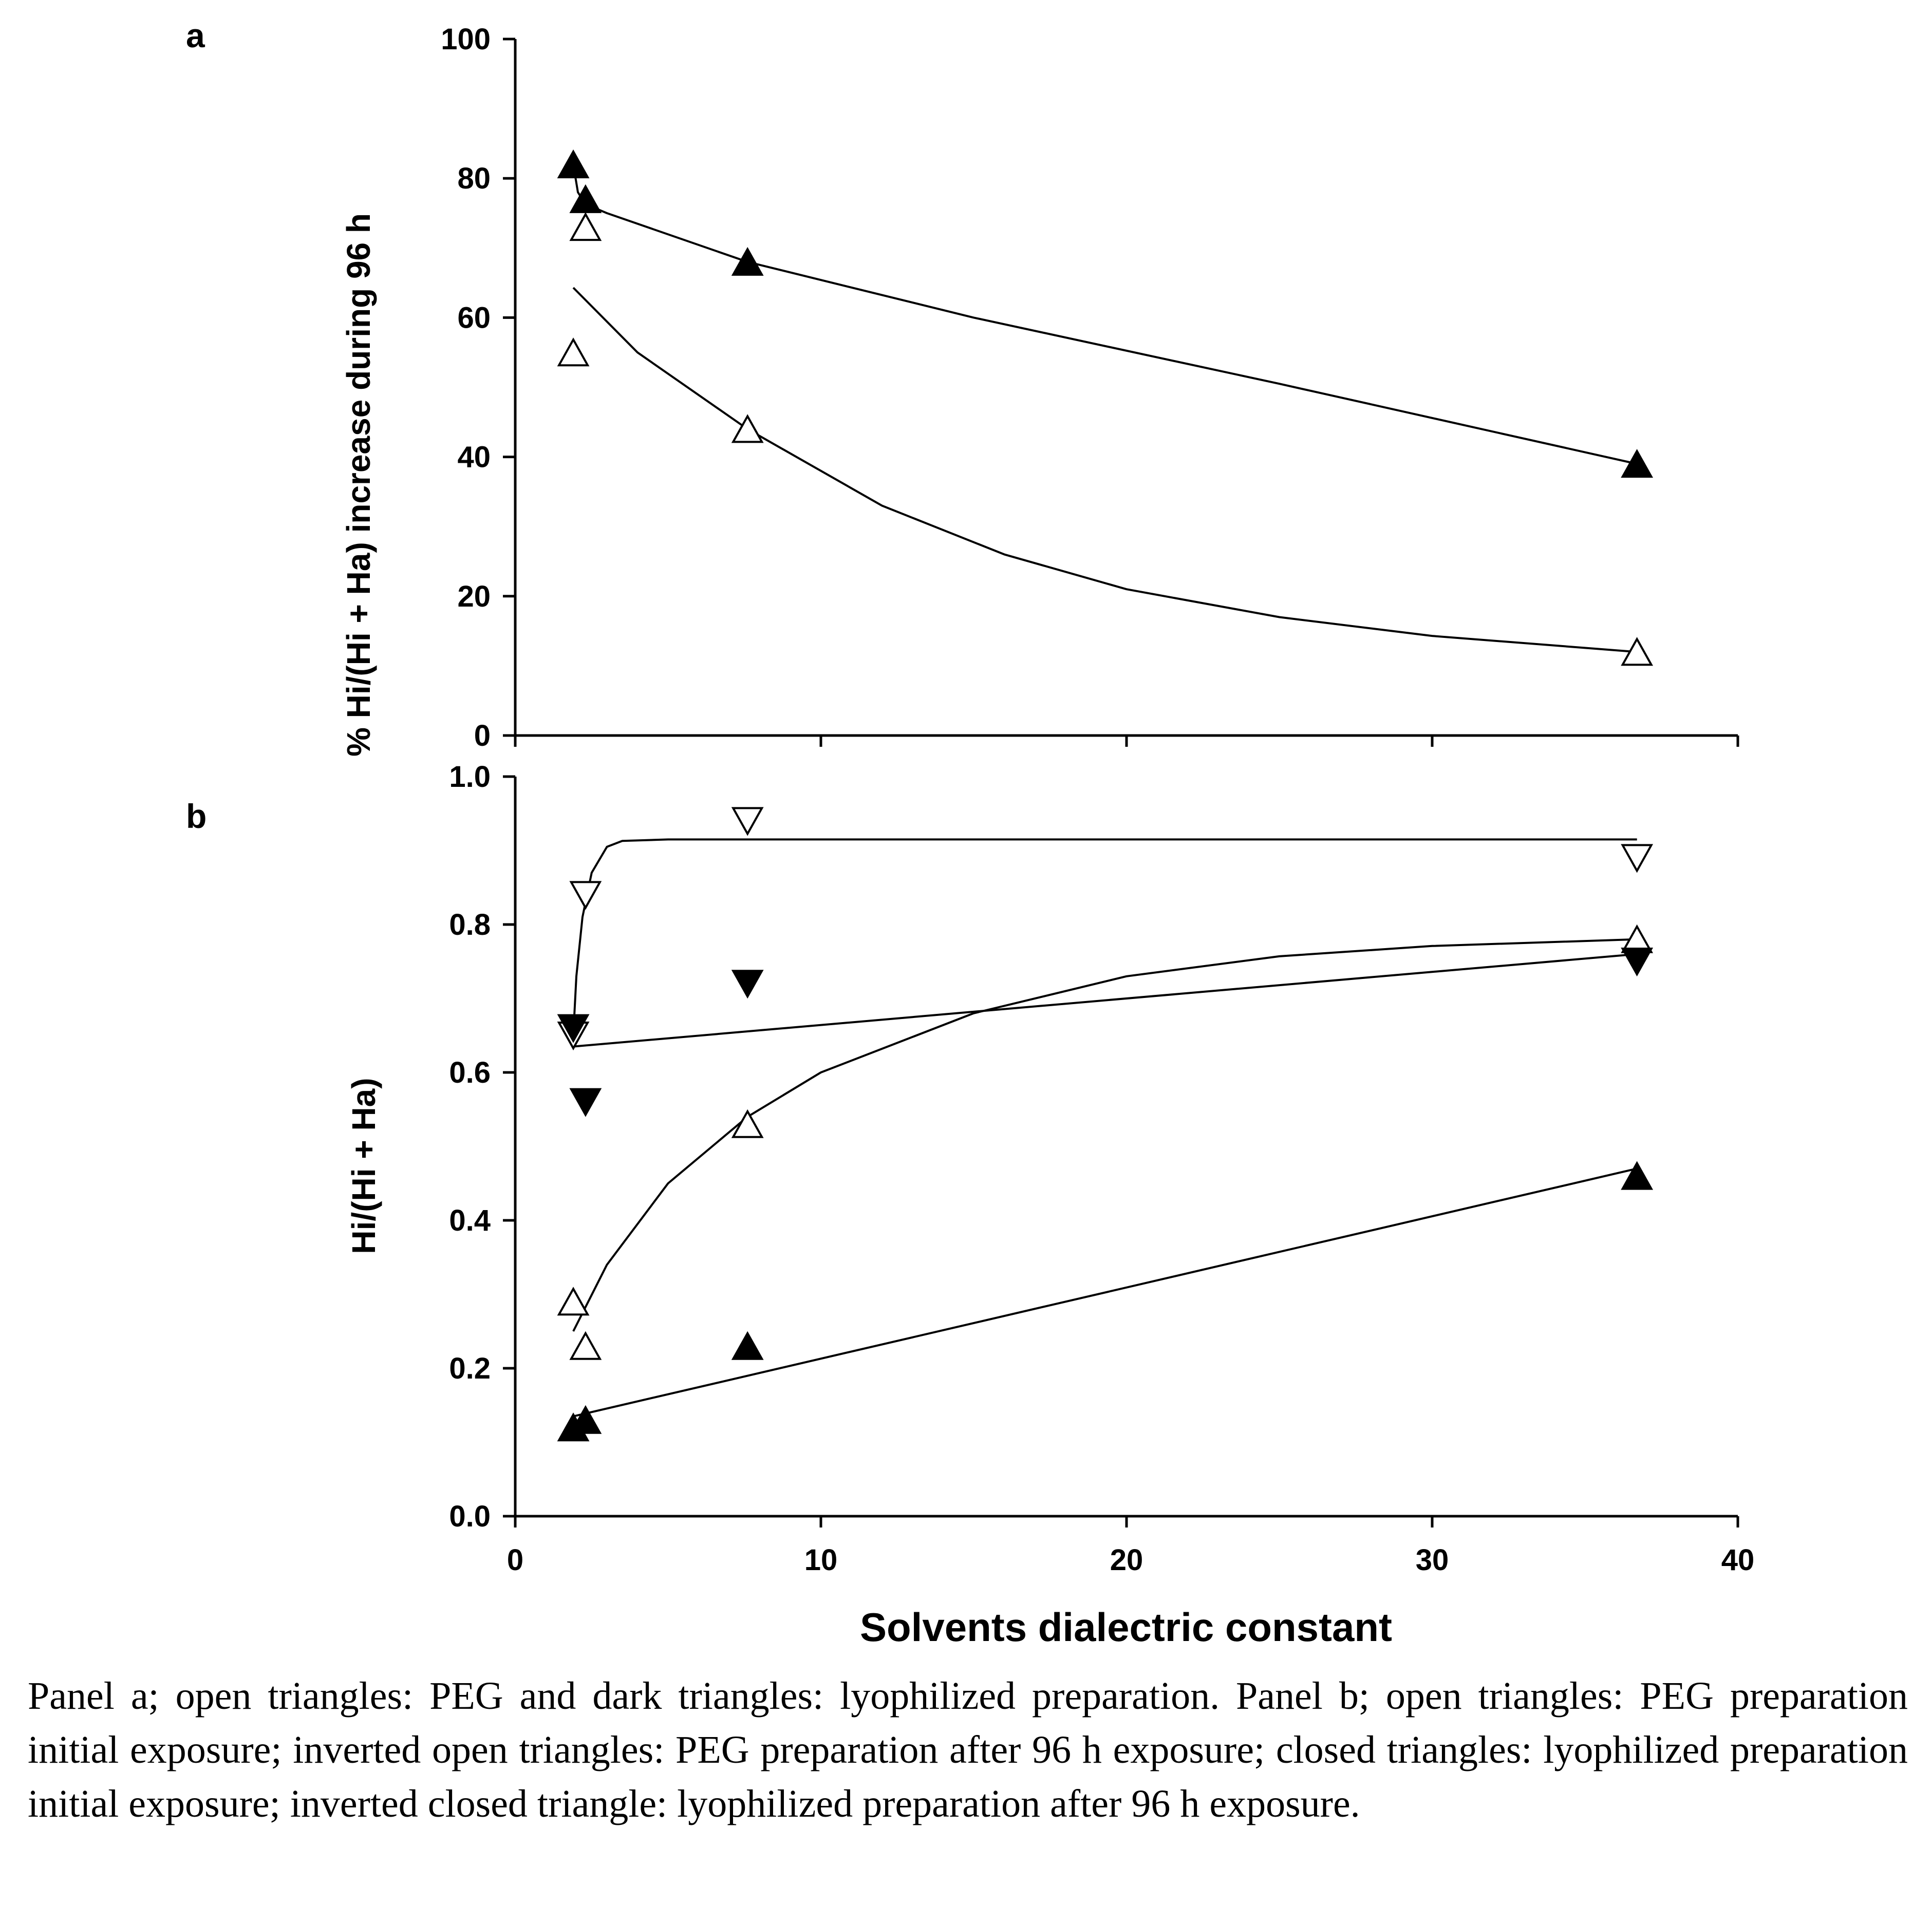 The height and width of the screenshot is (1924, 1932). What do you see at coordinates (470, 1073) in the screenshot?
I see `panel-b-y-tick-label: 0.6` at bounding box center [470, 1073].